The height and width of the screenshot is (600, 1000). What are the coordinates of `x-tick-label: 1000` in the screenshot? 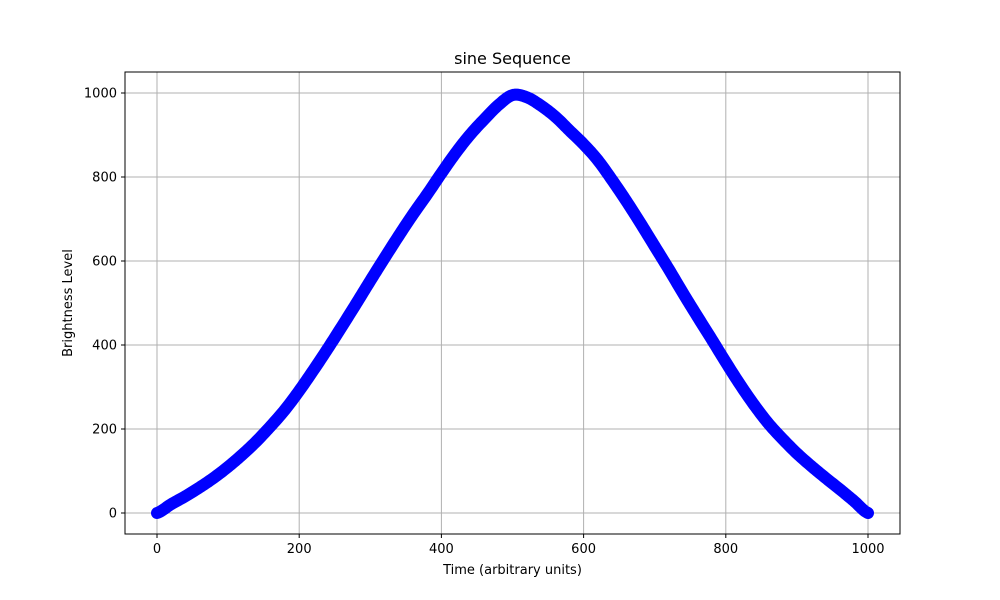 It's located at (867, 549).